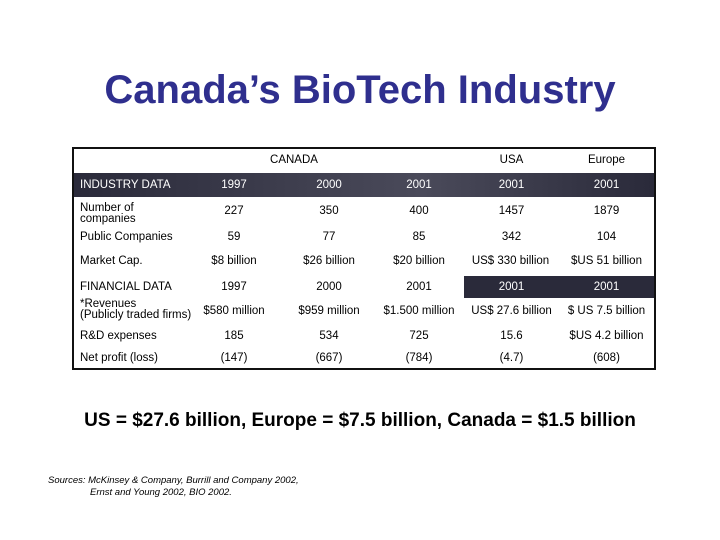  I want to click on companies-canada-1997: 227, so click(234, 211).